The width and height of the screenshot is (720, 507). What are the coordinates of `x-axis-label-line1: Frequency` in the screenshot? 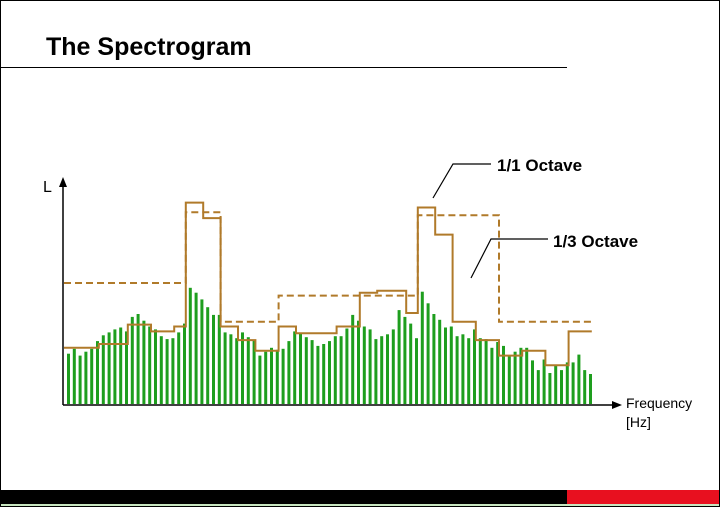 It's located at (659, 403).